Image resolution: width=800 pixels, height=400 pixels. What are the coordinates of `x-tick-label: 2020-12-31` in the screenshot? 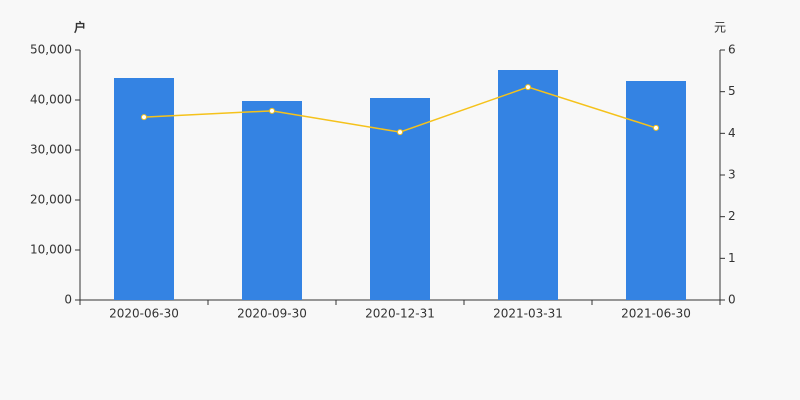 It's located at (400, 314).